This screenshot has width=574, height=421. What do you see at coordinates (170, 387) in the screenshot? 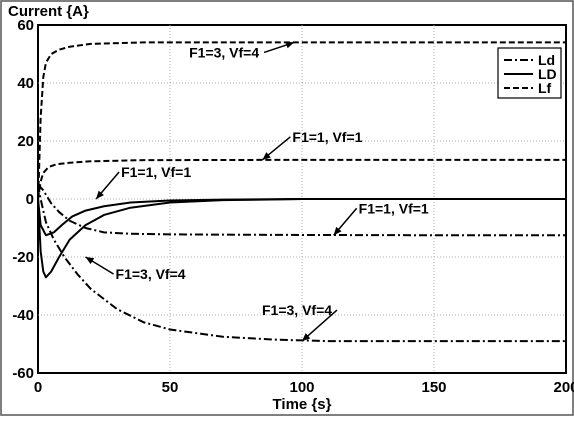
I see `x-tick-label: 50` at bounding box center [170, 387].